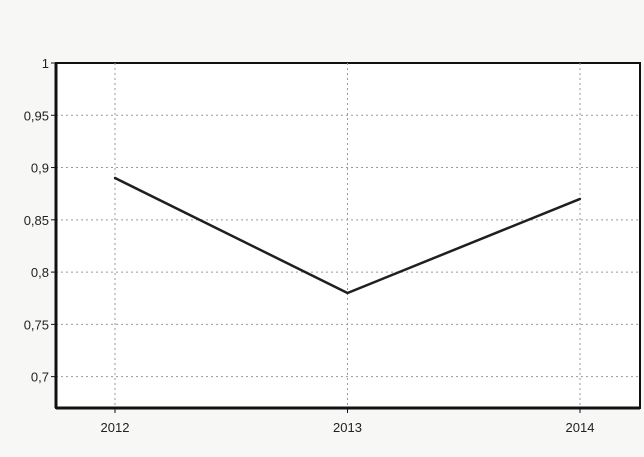 This screenshot has width=644, height=457. I want to click on x-tick-label: 2014, so click(580, 427).